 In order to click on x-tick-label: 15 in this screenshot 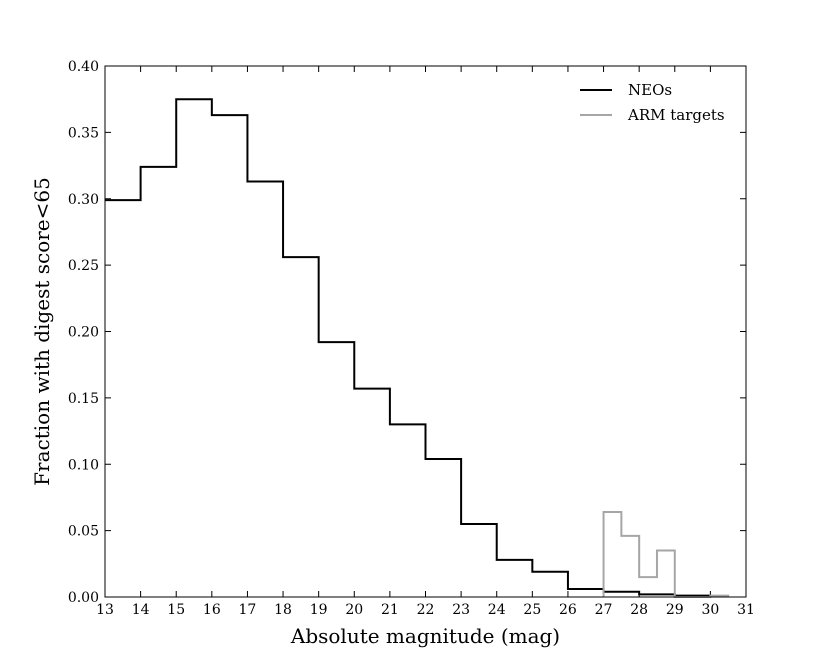, I will do `click(176, 610)`.